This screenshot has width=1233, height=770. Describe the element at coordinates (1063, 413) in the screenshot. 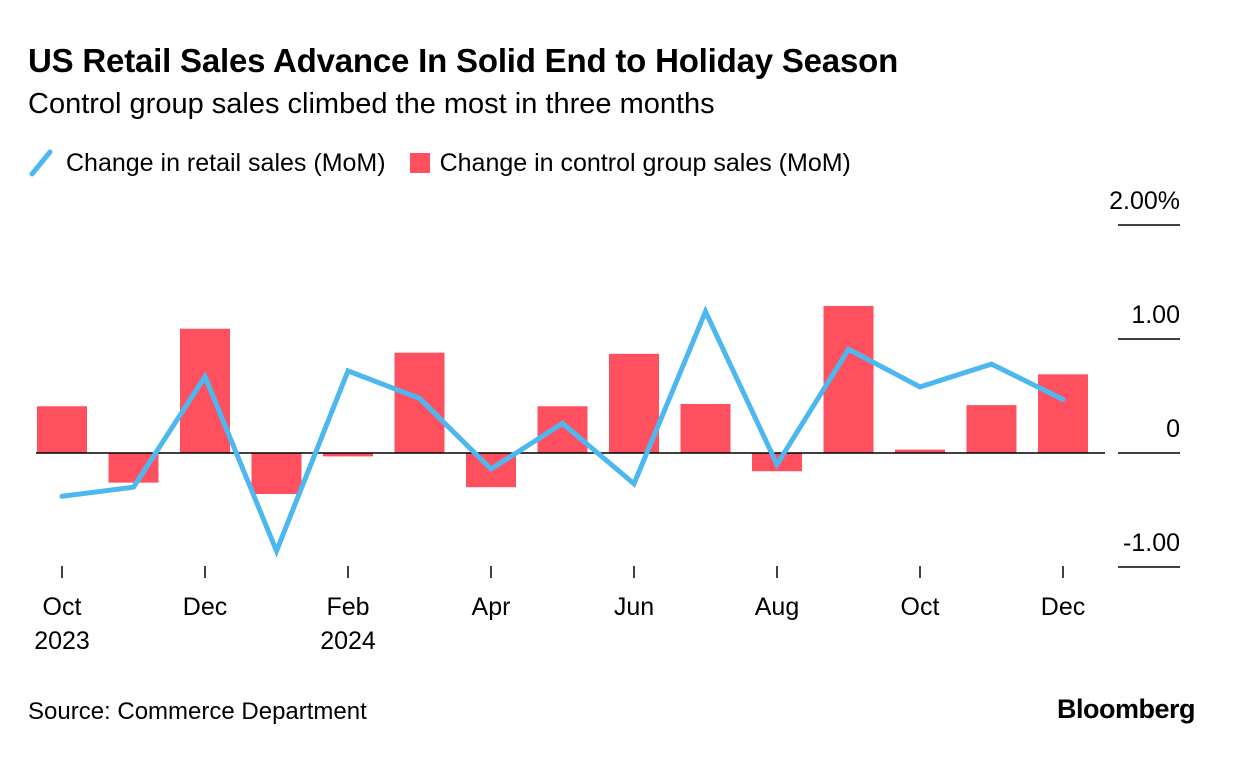

I see `bar-dec-2024` at that location.